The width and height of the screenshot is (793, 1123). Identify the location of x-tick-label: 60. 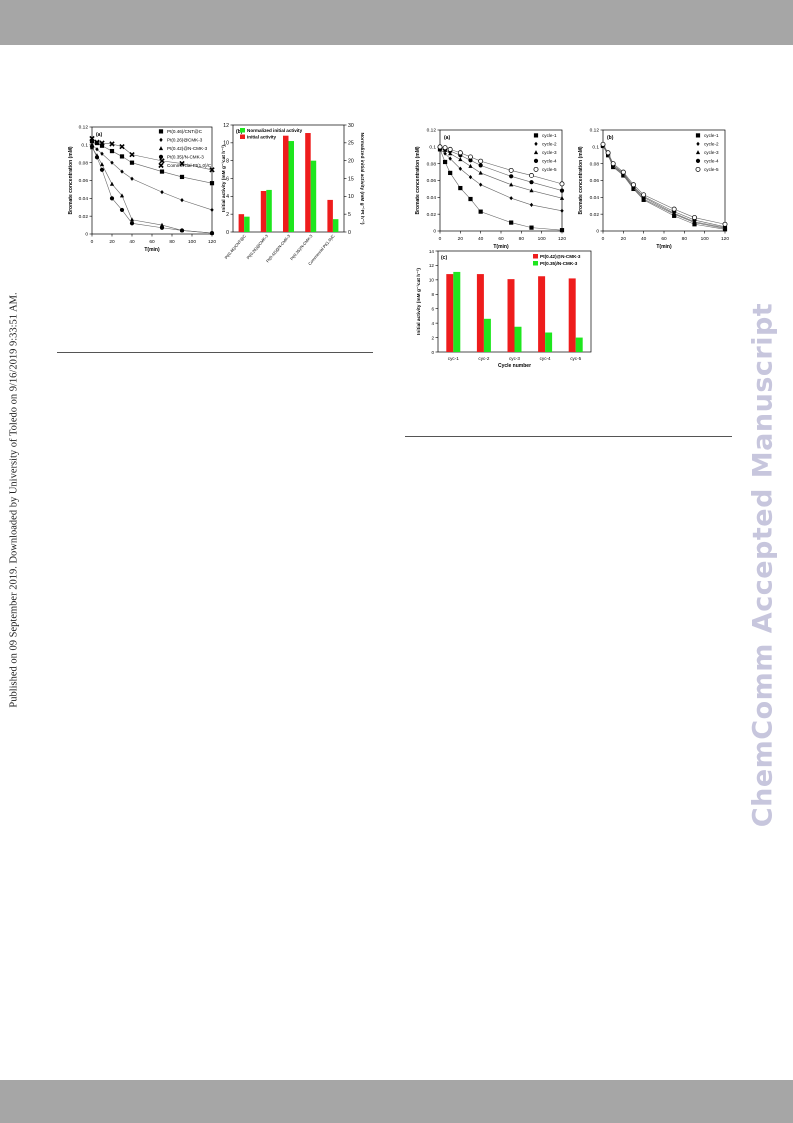
(152, 242).